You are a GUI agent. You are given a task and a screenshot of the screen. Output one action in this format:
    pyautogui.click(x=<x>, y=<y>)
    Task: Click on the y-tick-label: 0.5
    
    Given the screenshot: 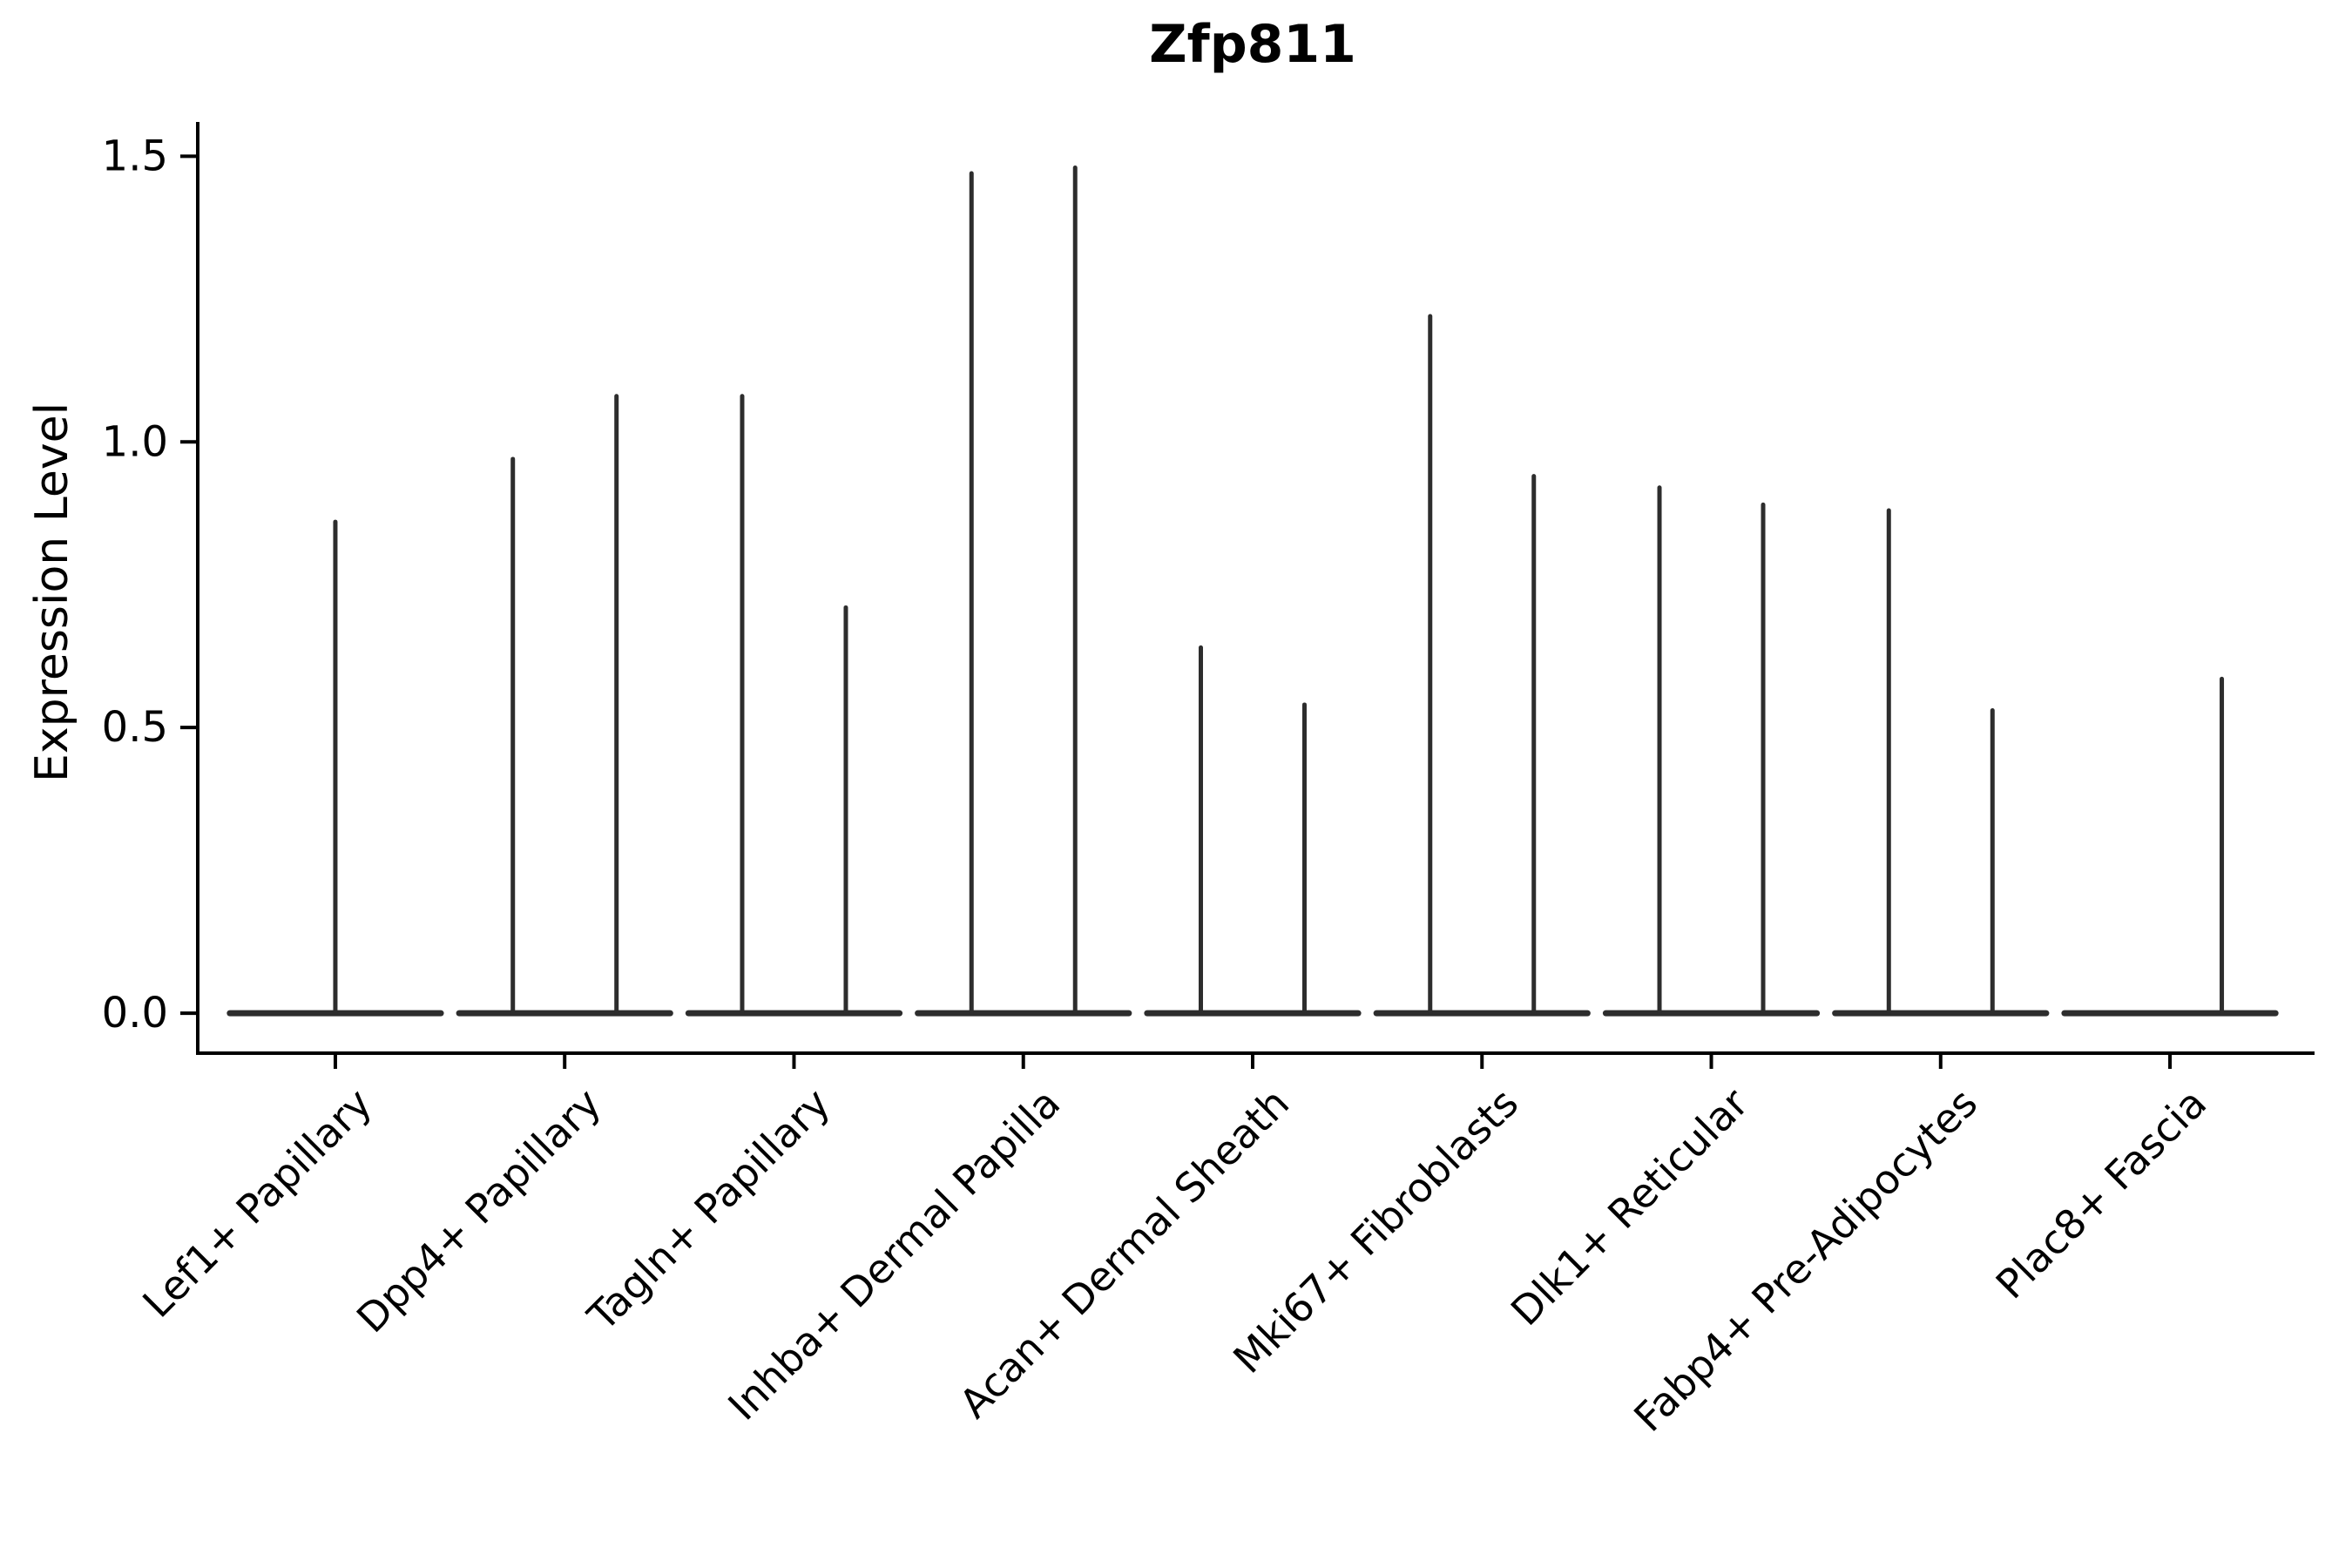 What is the action you would take?
    pyautogui.click(x=135, y=727)
    